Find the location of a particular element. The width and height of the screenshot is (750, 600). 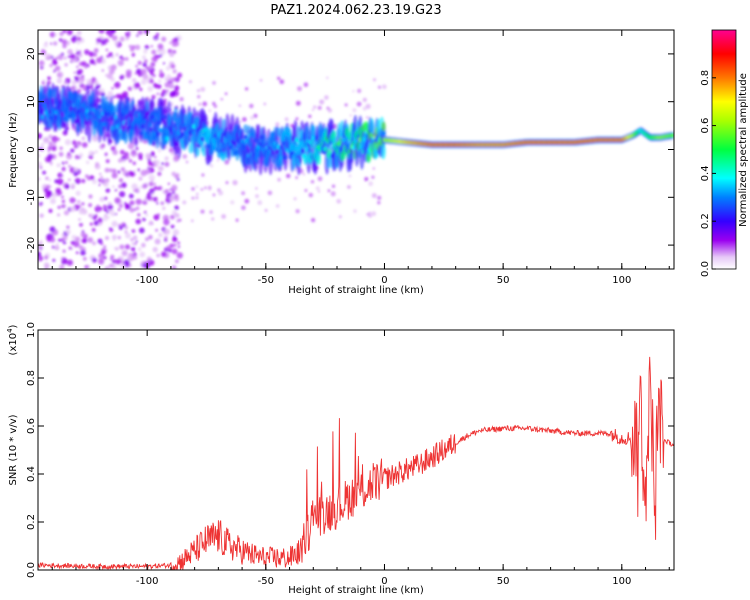

snr-y-label: SNR (10 * v/v) is located at coordinates (13, 449).